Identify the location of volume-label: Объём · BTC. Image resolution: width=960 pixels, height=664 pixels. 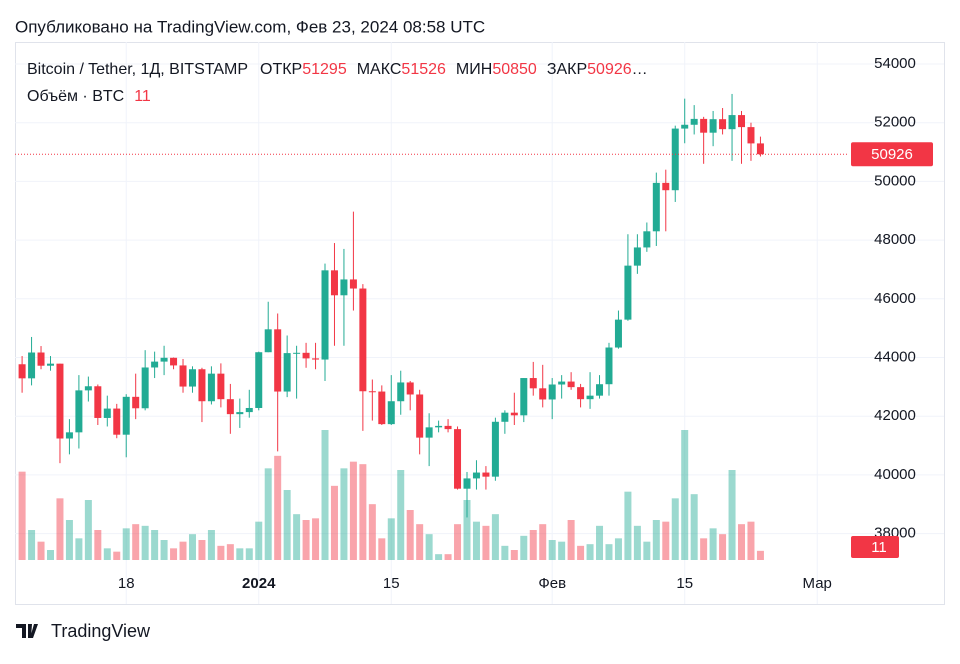
(75, 96).